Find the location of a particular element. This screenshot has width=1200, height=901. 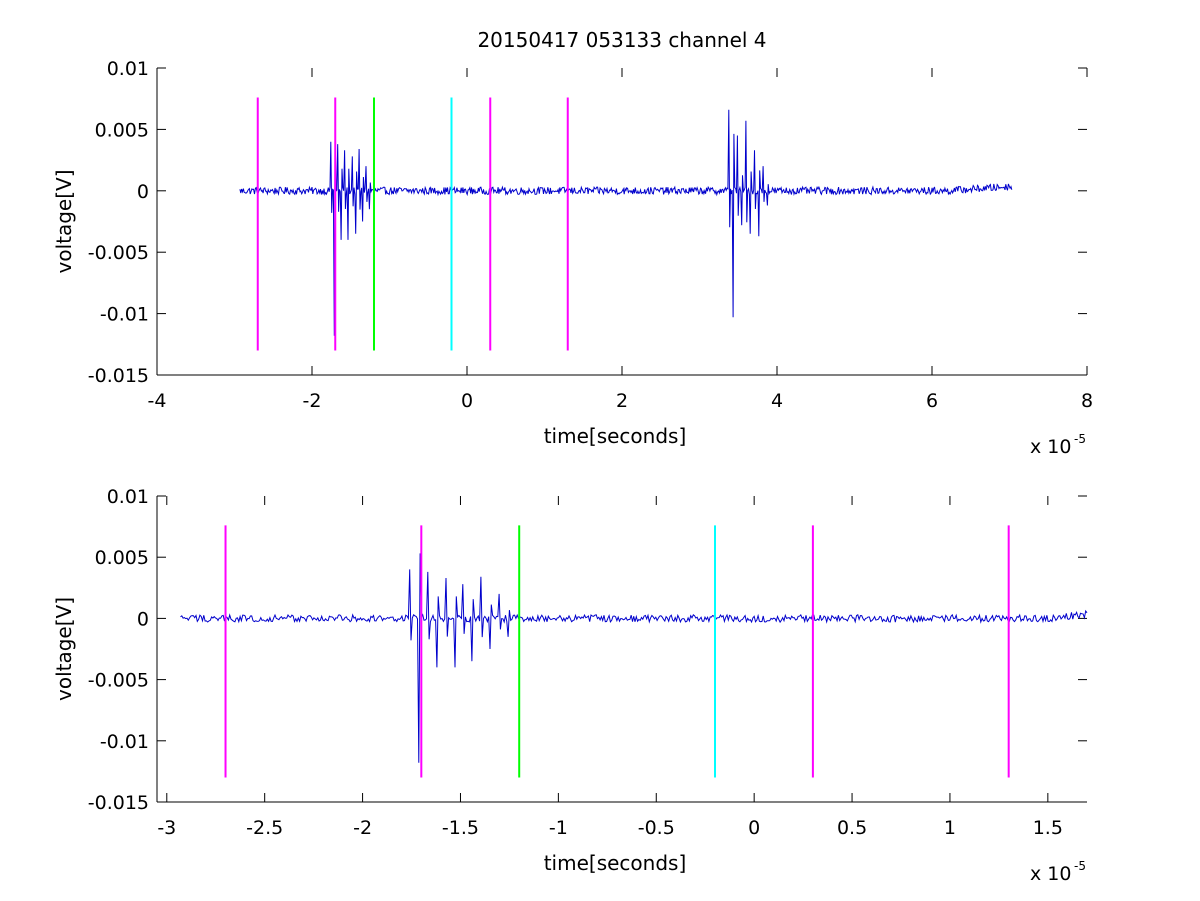

x-tick-label: 8 is located at coordinates (1087, 401).